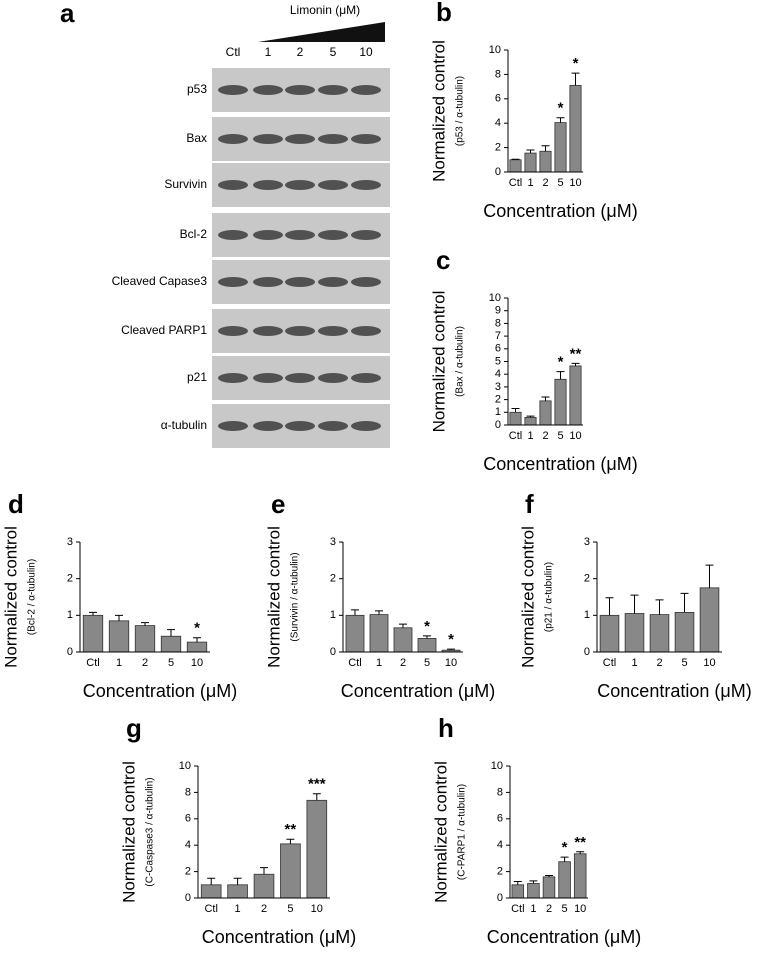 The width and height of the screenshot is (778, 970). What do you see at coordinates (185, 766) in the screenshot?
I see `y-tick-label: 10` at bounding box center [185, 766].